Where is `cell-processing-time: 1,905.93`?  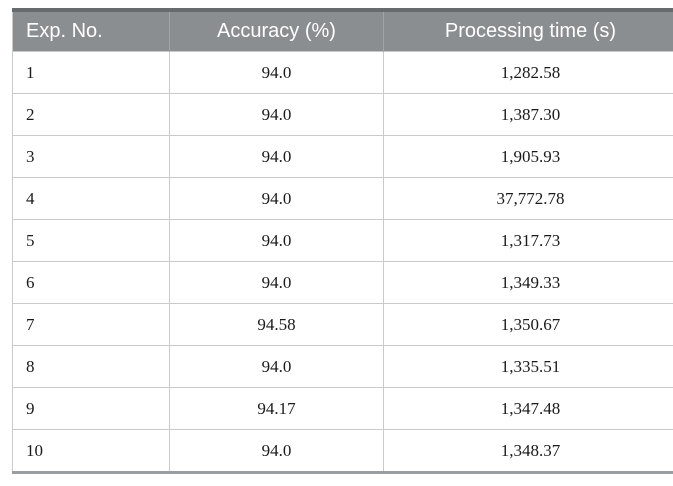
cell-processing-time: 1,905.93 is located at coordinates (528, 156).